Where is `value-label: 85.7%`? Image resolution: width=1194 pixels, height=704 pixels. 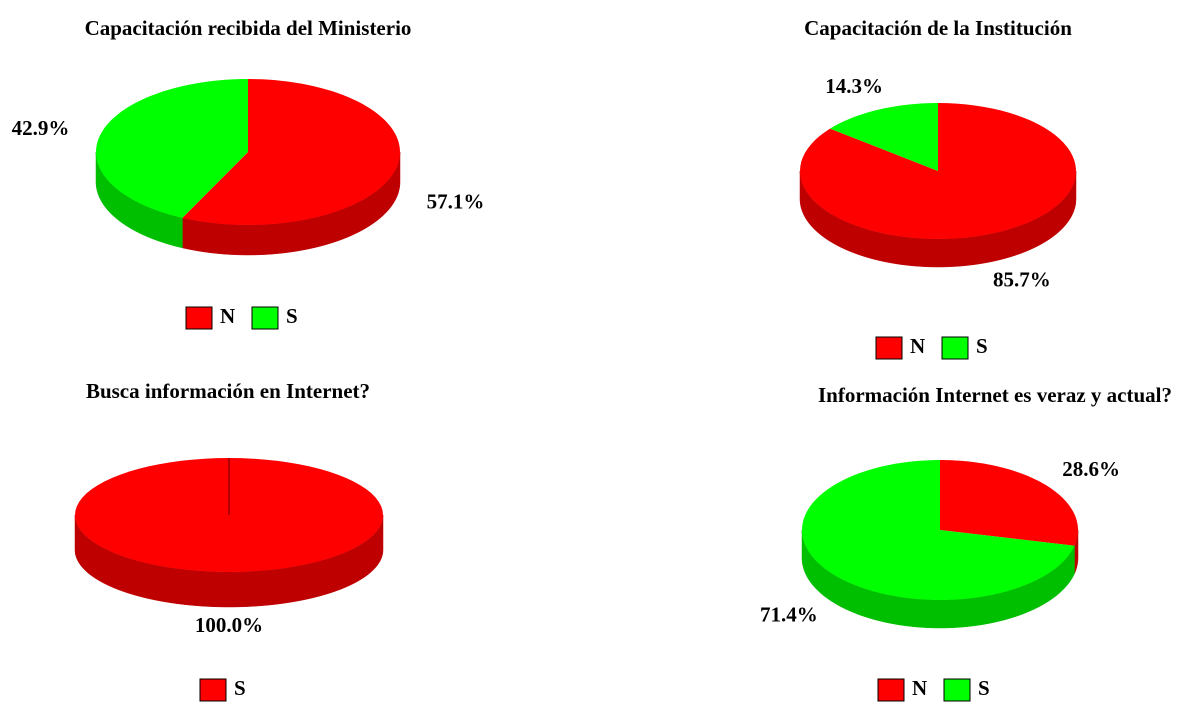
value-label: 85.7% is located at coordinates (1022, 280).